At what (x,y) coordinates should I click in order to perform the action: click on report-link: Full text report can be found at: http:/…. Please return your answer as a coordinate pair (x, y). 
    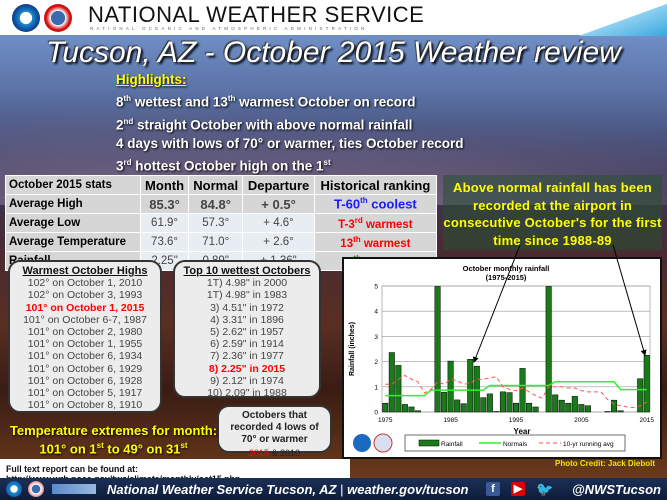
    Looking at the image, I should click on (175, 471).